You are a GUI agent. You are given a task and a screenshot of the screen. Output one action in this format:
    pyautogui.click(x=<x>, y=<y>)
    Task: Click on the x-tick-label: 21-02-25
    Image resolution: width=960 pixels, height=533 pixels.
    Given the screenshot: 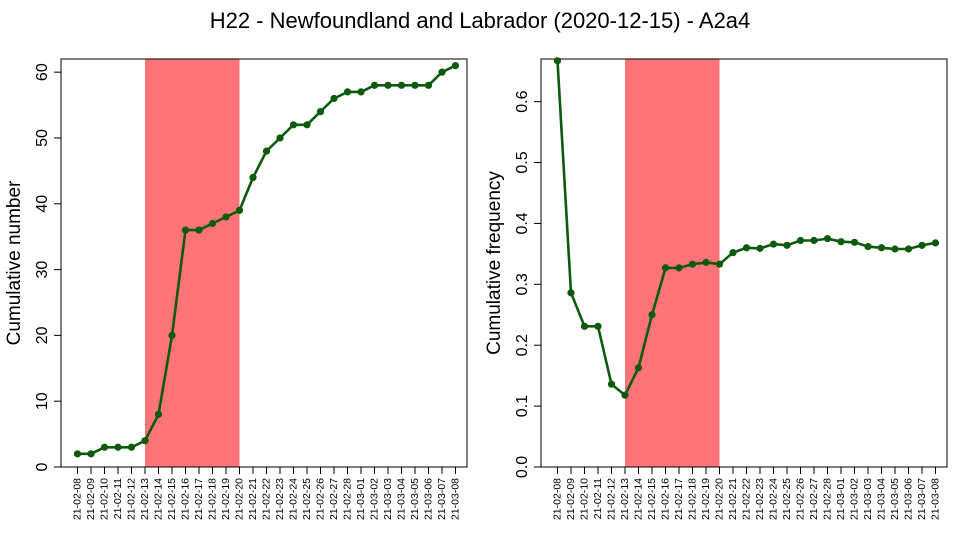 What is the action you would take?
    pyautogui.click(x=307, y=499)
    